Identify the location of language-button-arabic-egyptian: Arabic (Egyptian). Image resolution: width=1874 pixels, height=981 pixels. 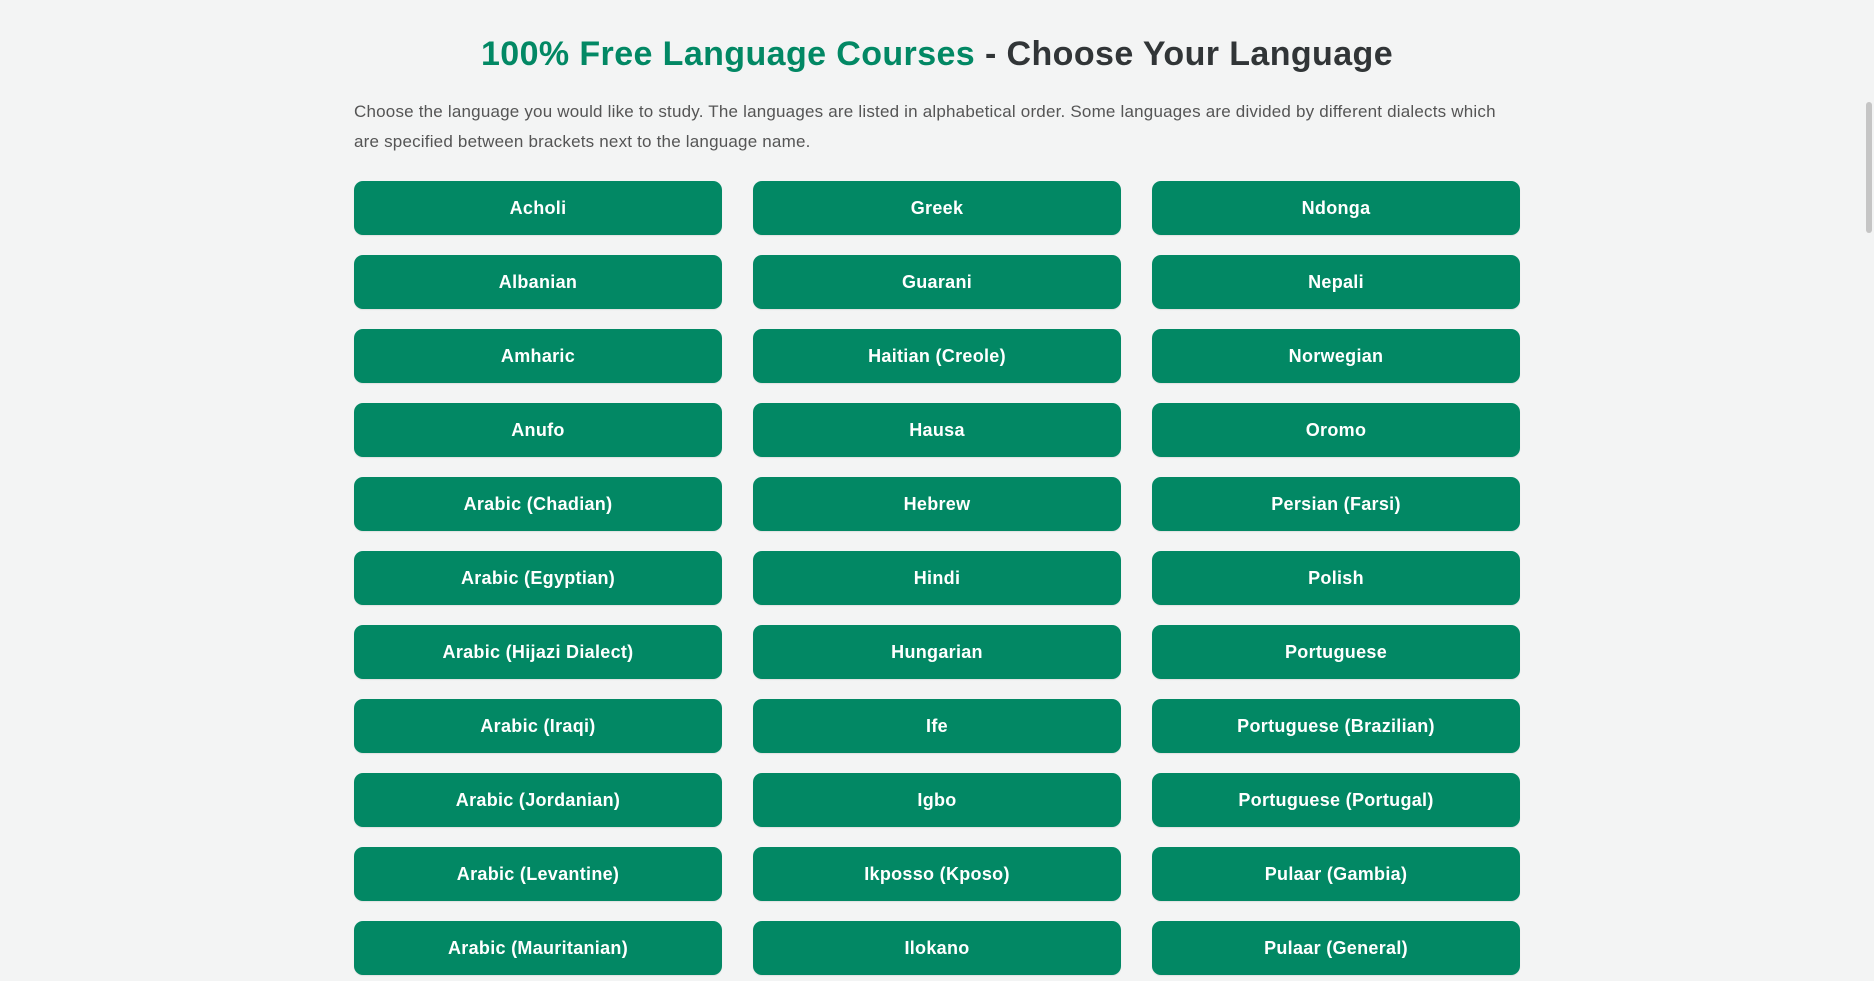
(538, 578).